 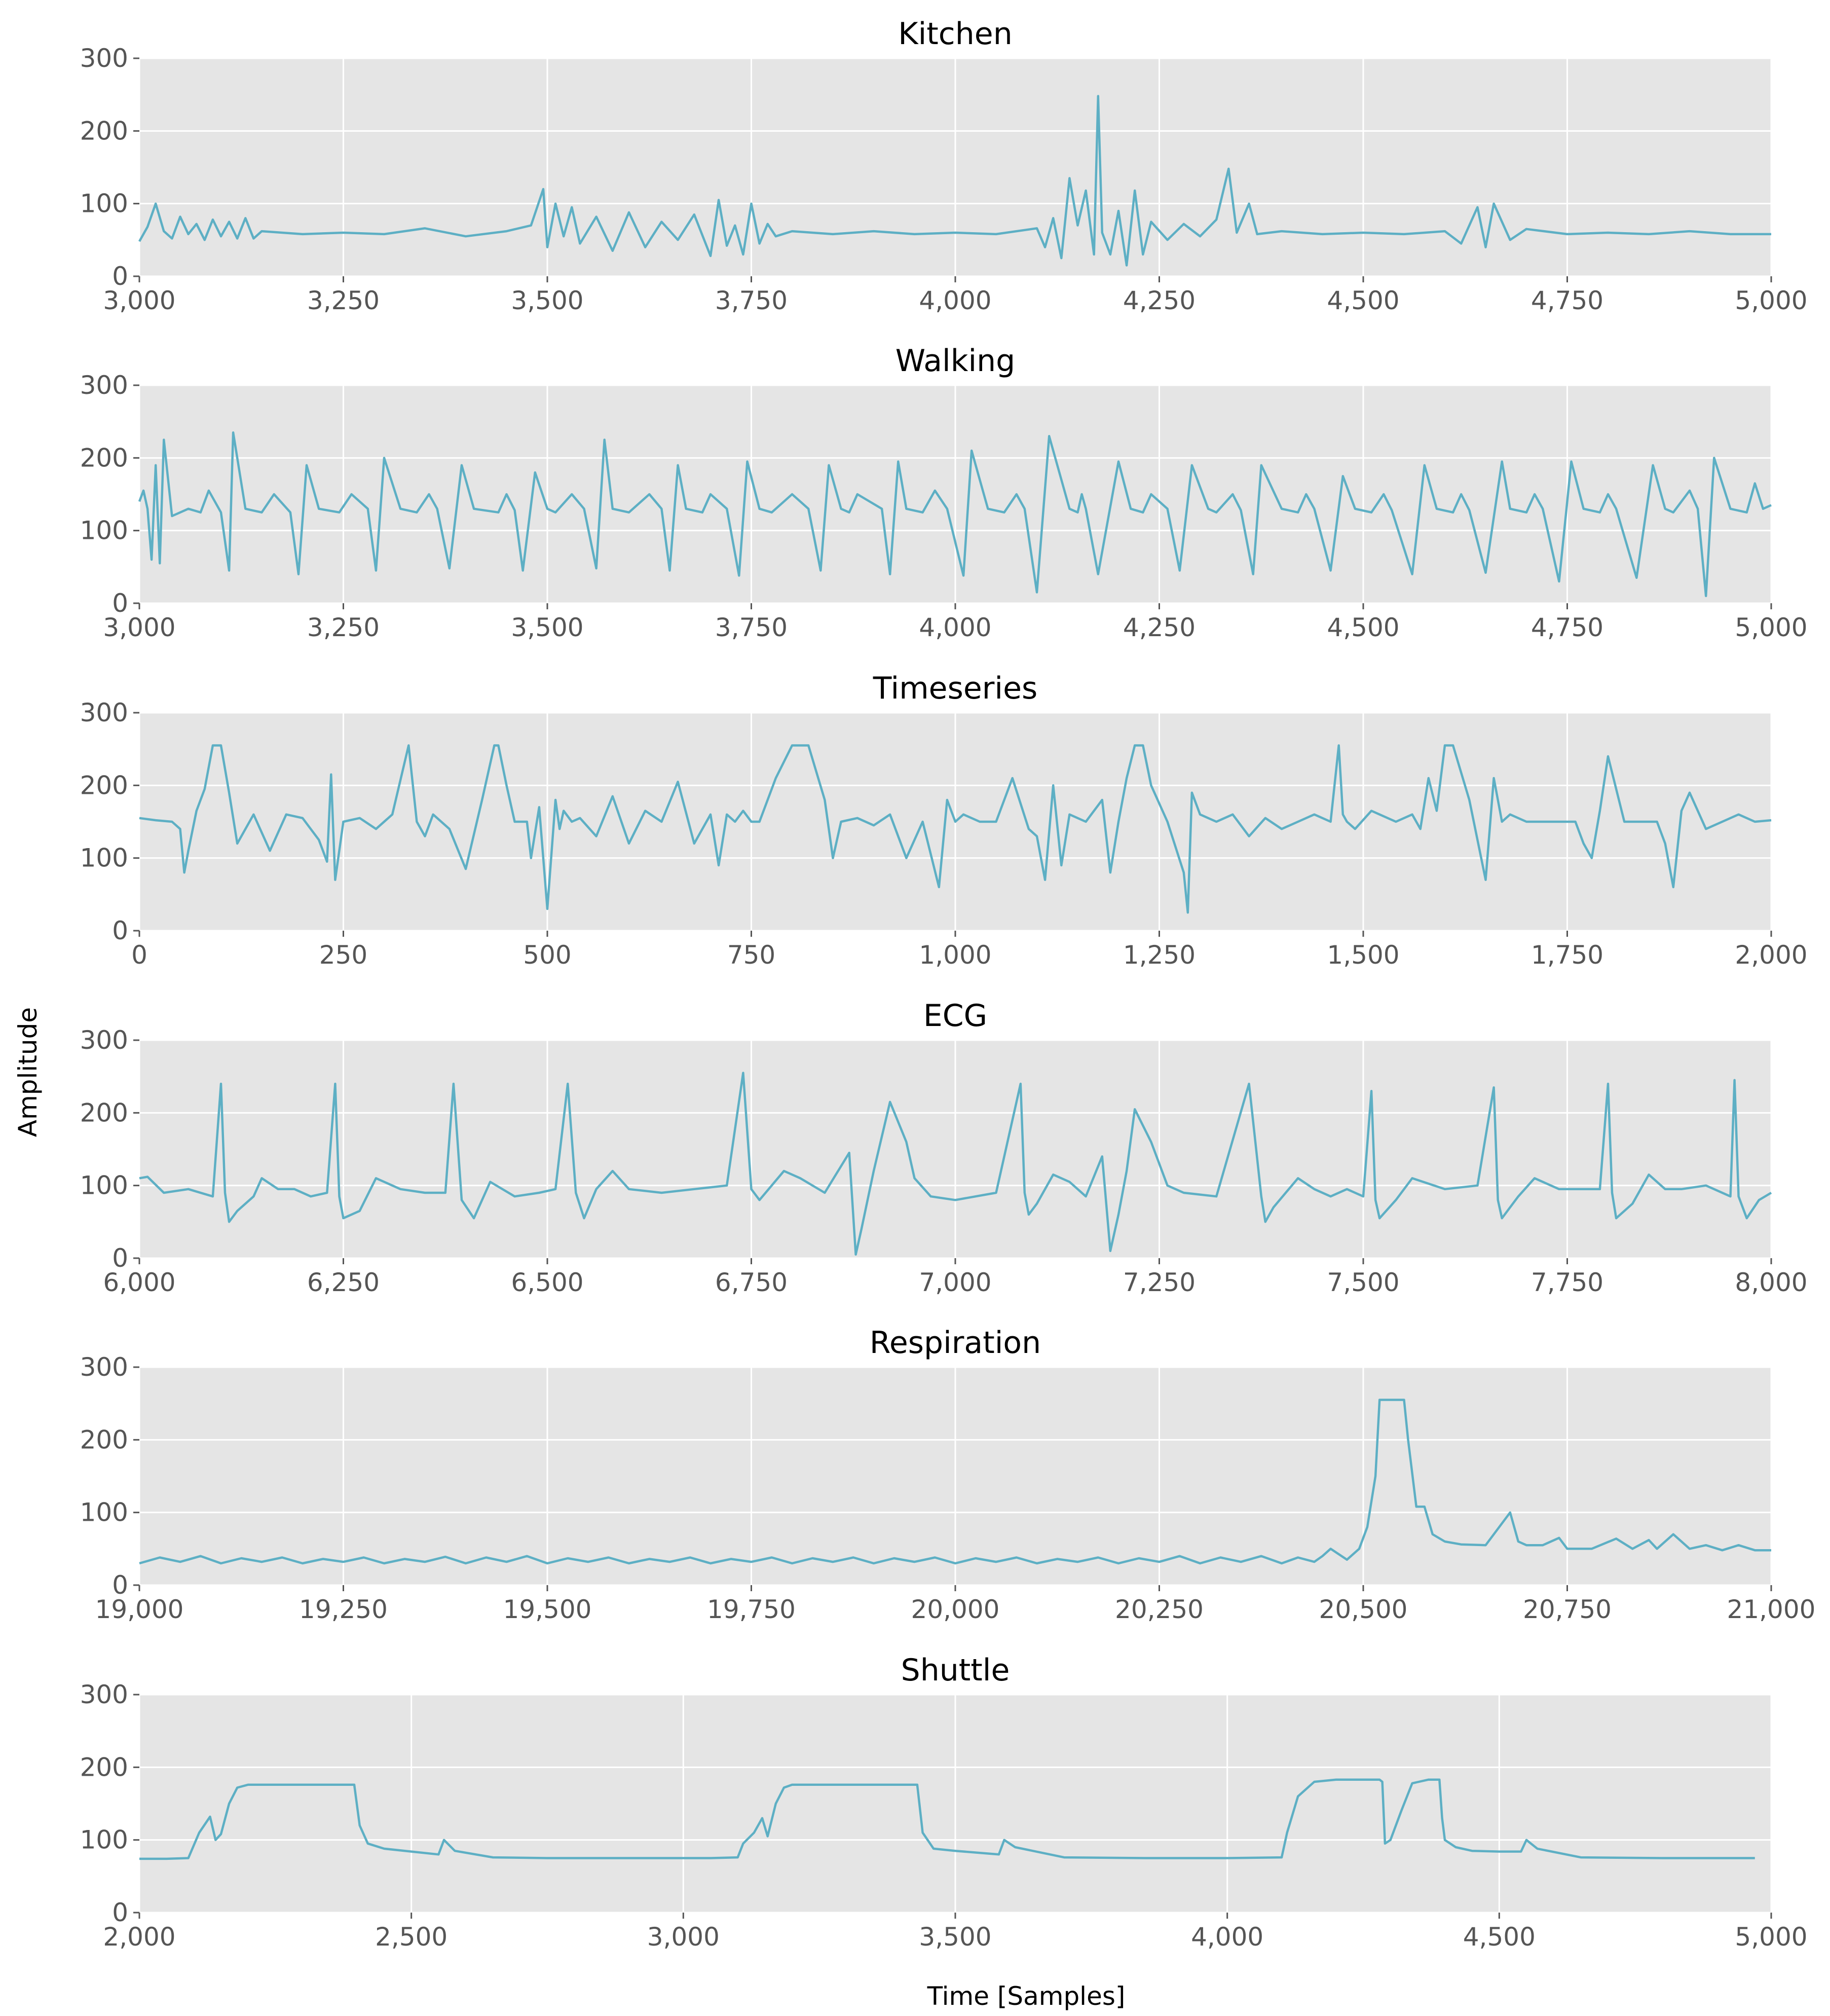 What do you see at coordinates (955, 1609) in the screenshot?
I see `respiration-xtick-label: 20,000` at bounding box center [955, 1609].